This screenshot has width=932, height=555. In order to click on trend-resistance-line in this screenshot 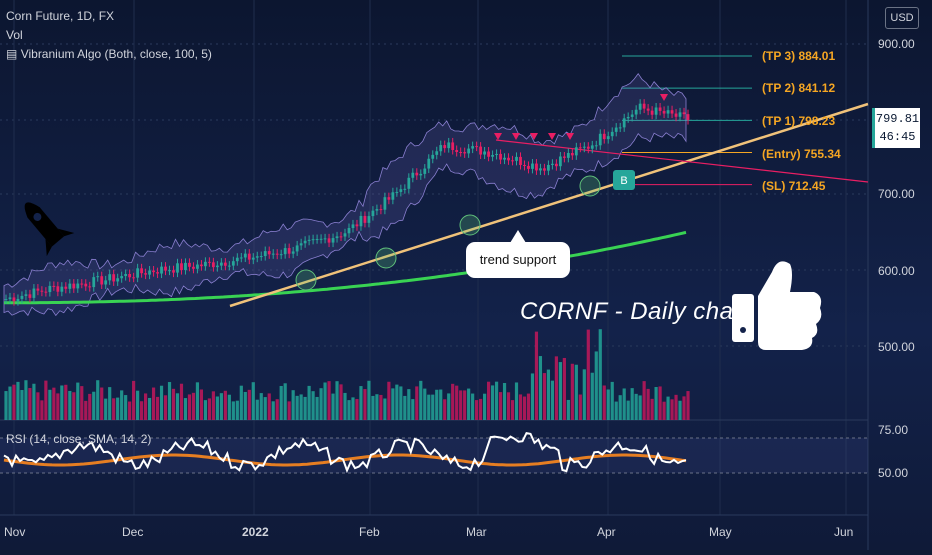, I will do `click(682, 161)`.